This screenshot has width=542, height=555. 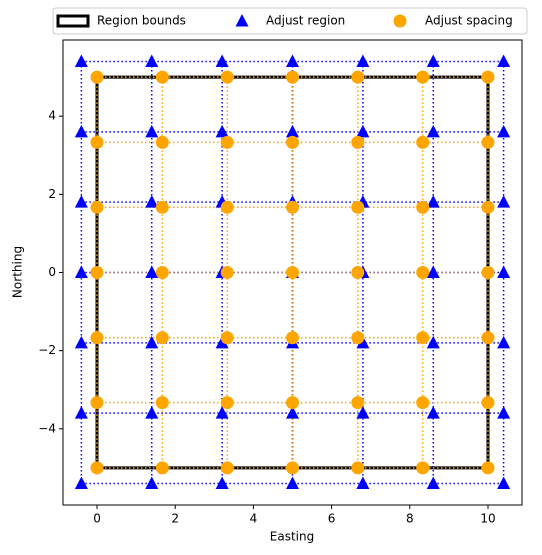 I want to click on x-tick-label: 2, so click(x=175, y=519).